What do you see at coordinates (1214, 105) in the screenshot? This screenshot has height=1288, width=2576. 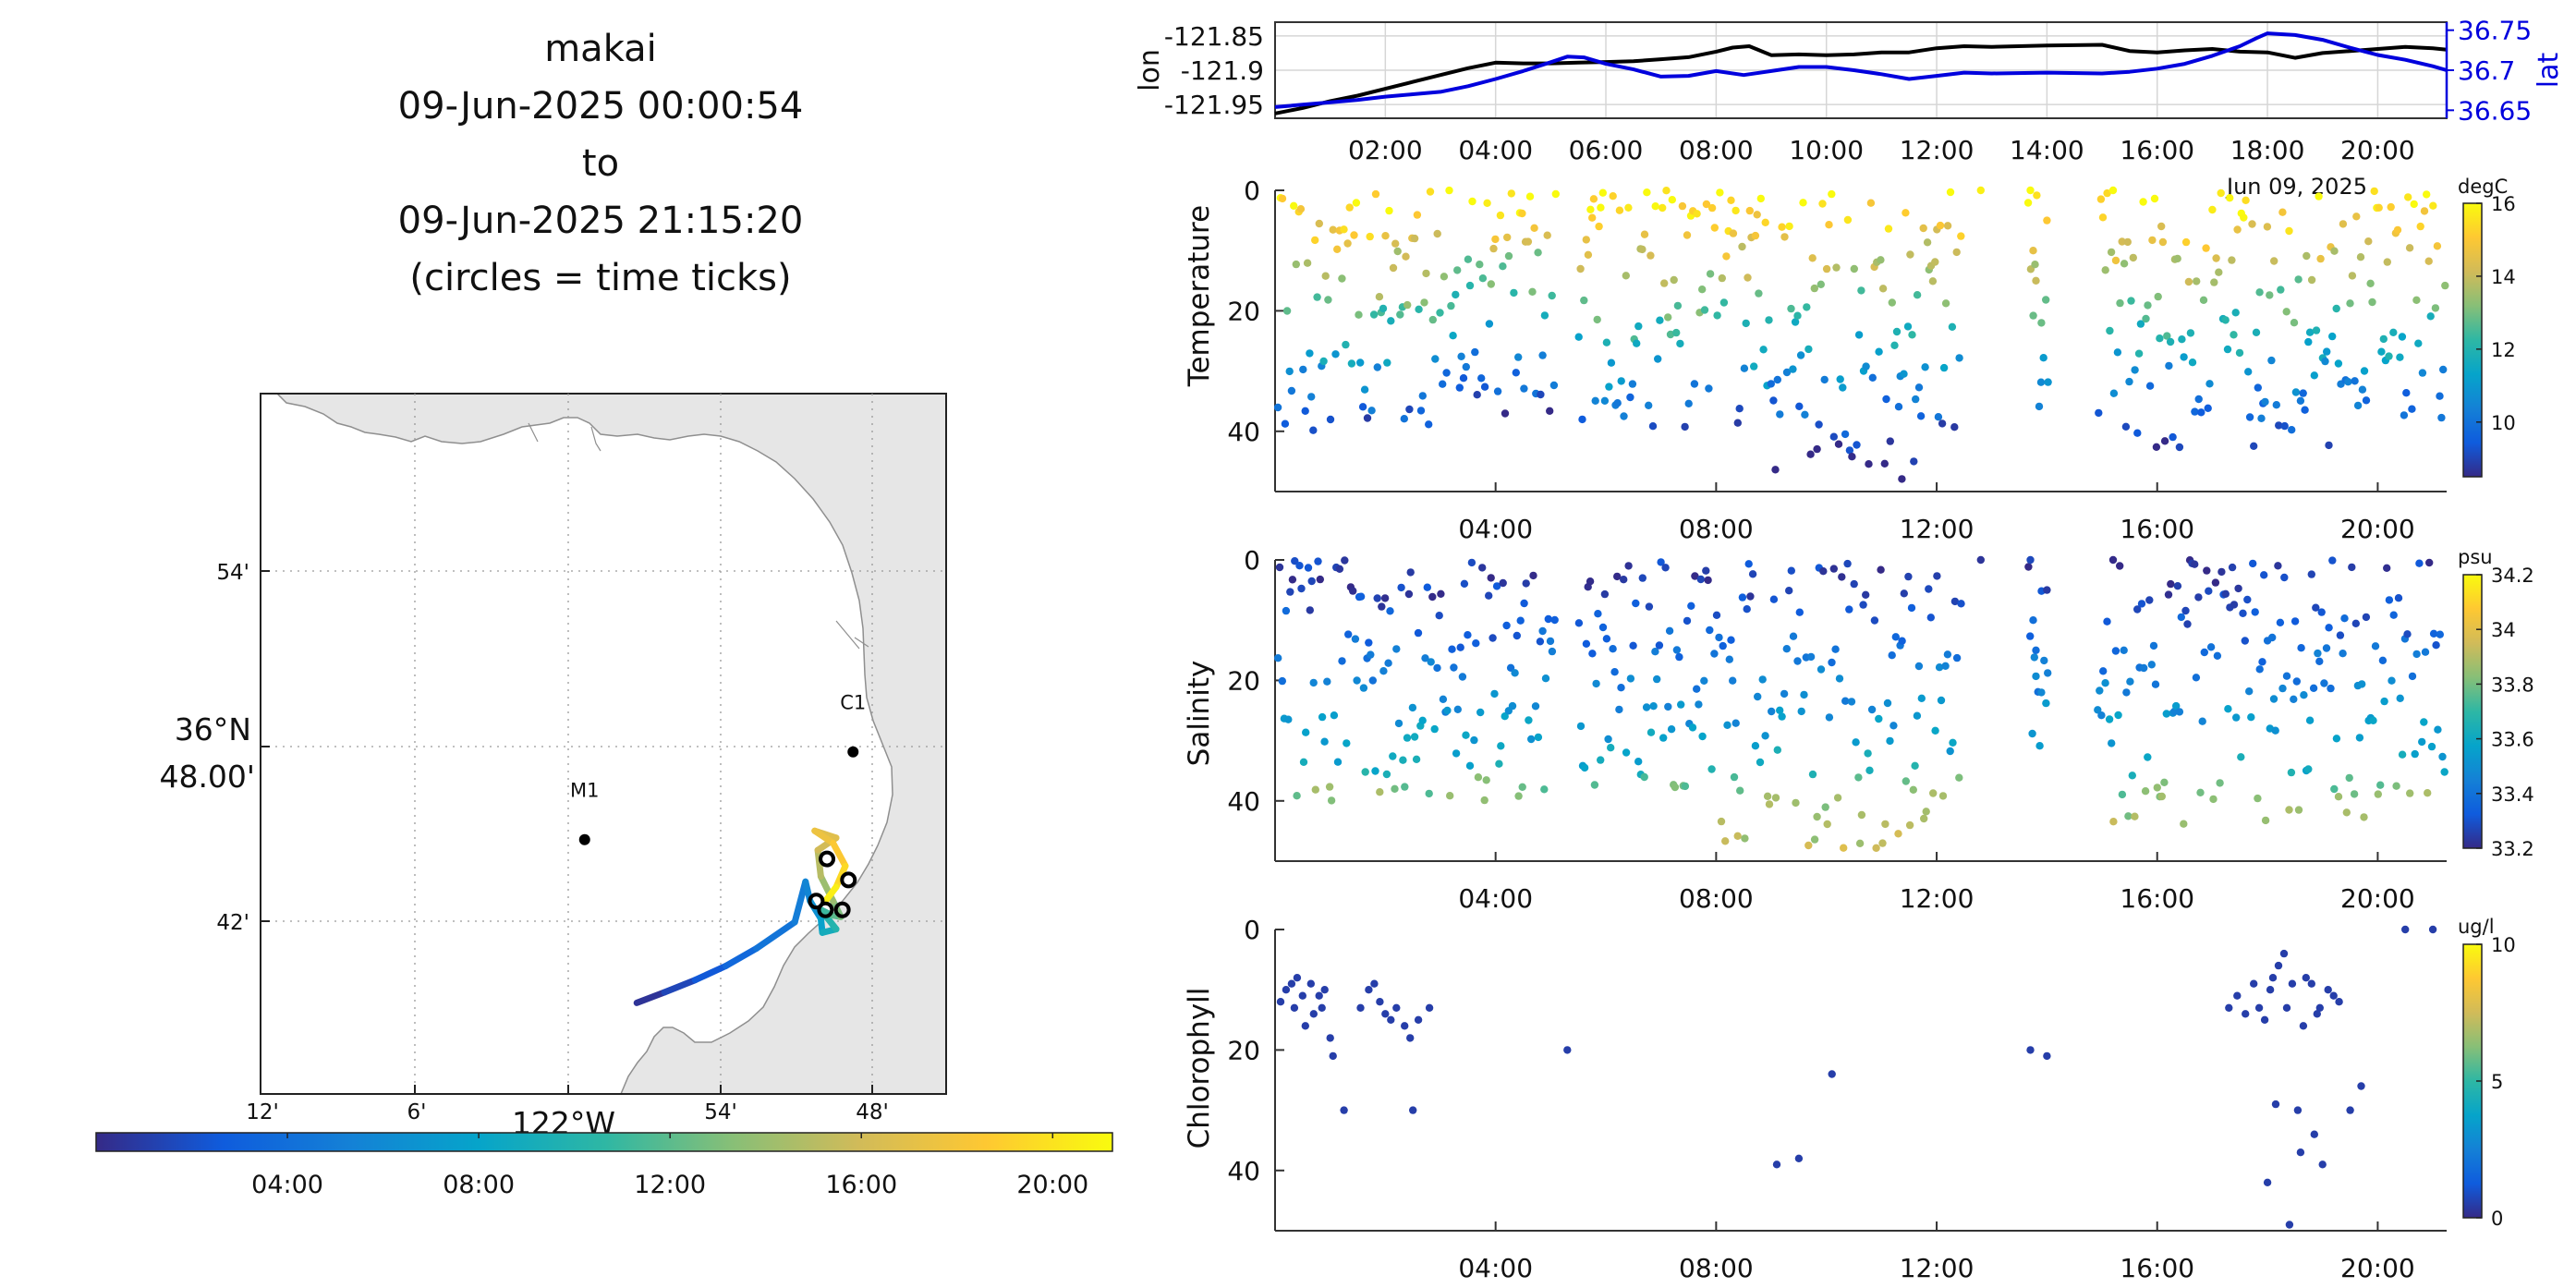 I see `lon-tick-label: -121.95` at bounding box center [1214, 105].